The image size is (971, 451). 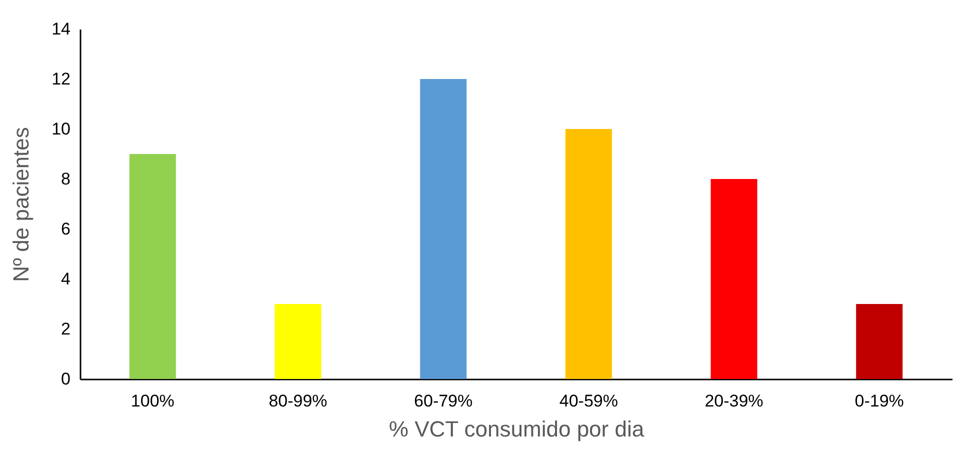 I want to click on y-tick-label: 6, so click(x=65, y=229).